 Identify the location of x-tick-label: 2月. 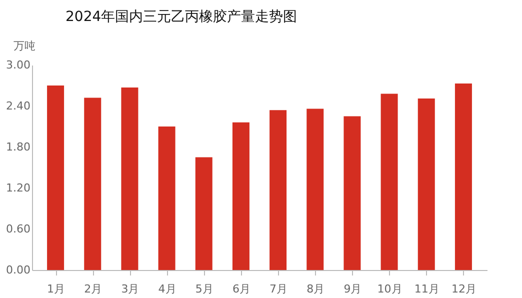
(93, 289).